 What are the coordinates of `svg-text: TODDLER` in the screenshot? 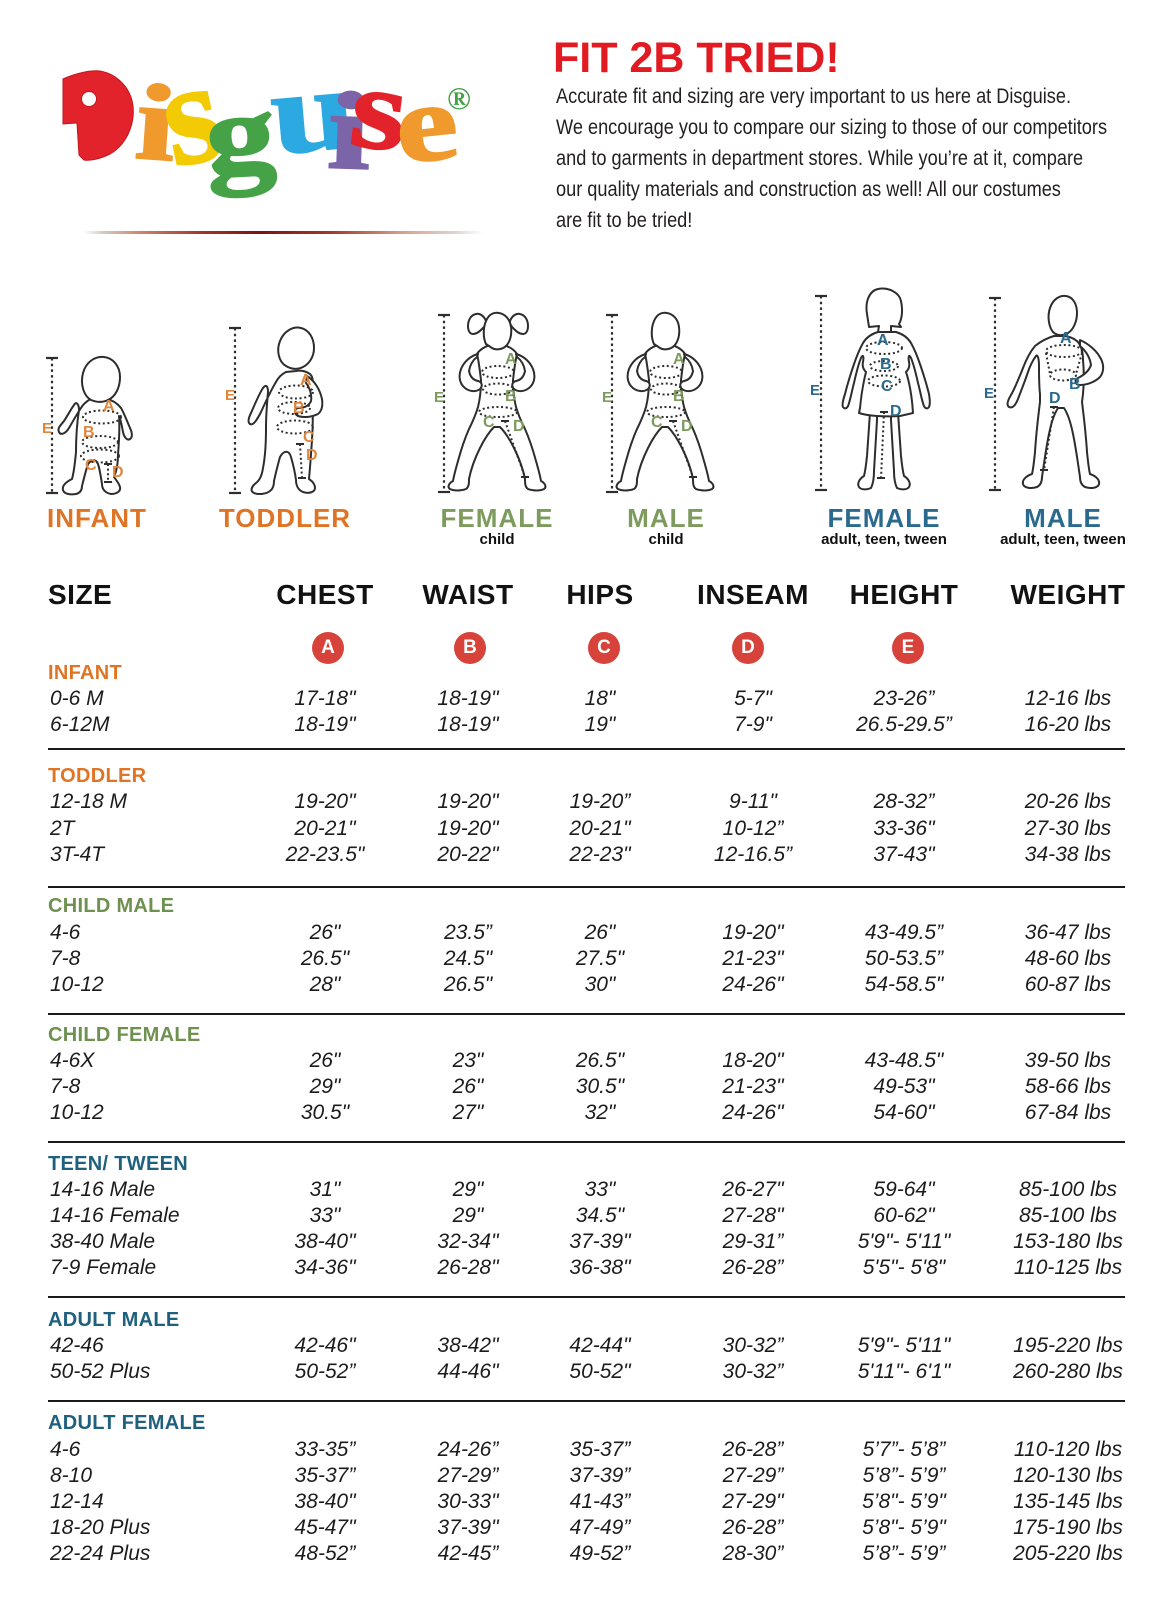 It's located at (285, 518).